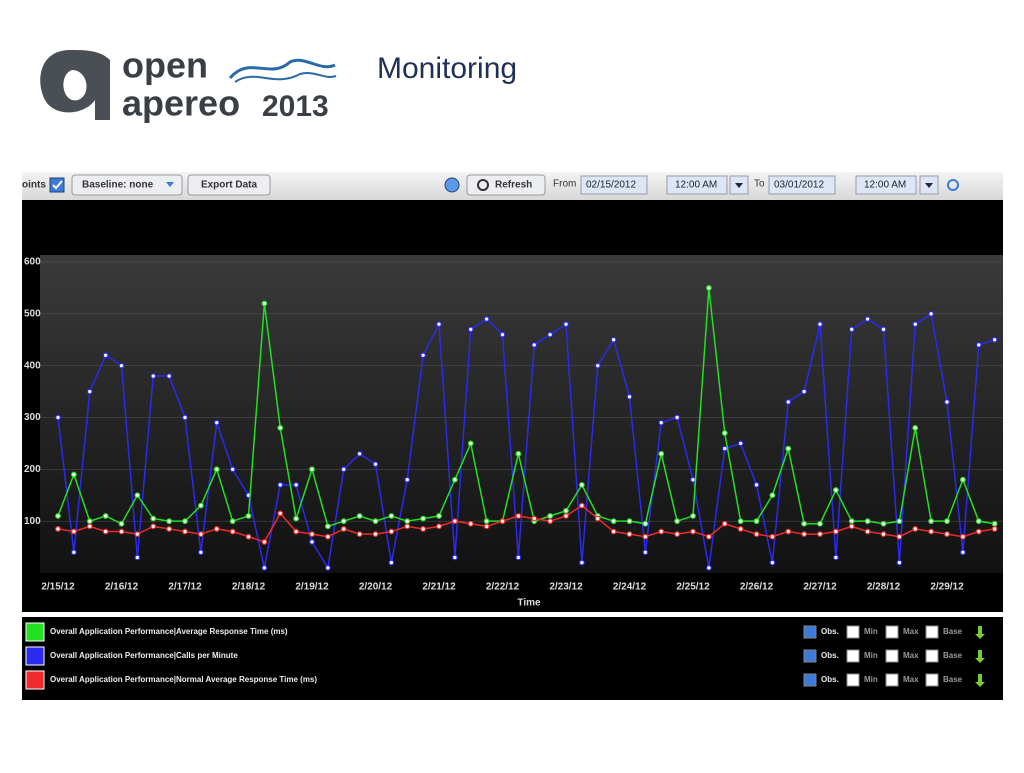 The height and width of the screenshot is (773, 1024). I want to click on export-button, so click(229, 185).